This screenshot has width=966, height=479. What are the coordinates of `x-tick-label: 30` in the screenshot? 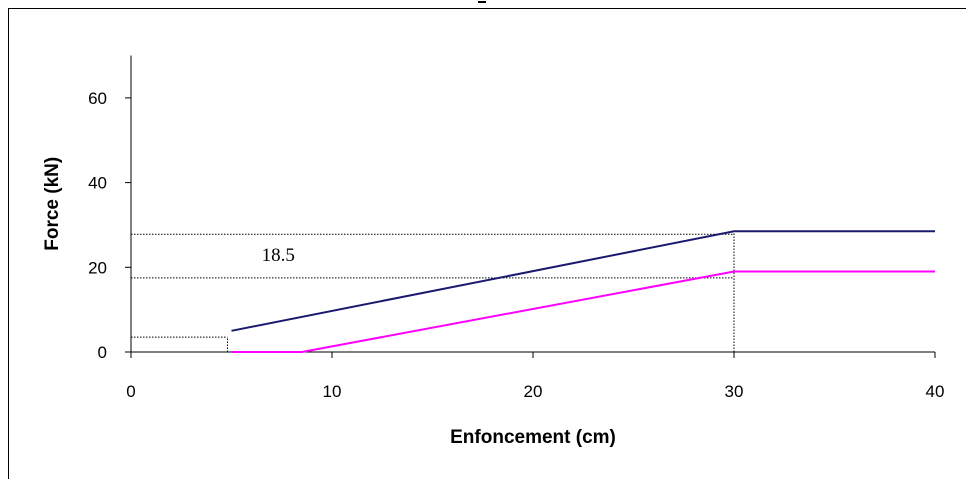 It's located at (734, 391).